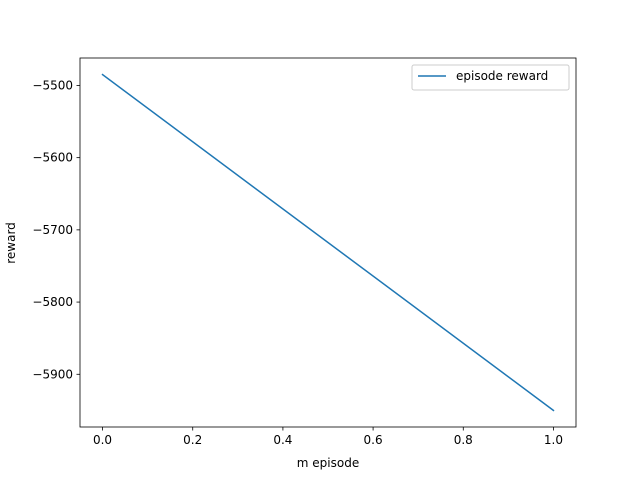 This screenshot has width=640, height=480. Describe the element at coordinates (52, 374) in the screenshot. I see `y-tick-label: −5900` at that location.